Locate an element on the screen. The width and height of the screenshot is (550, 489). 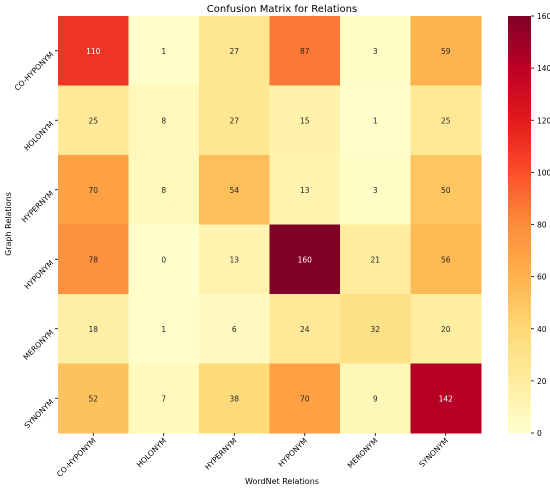
cell-value-label: 38 is located at coordinates (234, 398).